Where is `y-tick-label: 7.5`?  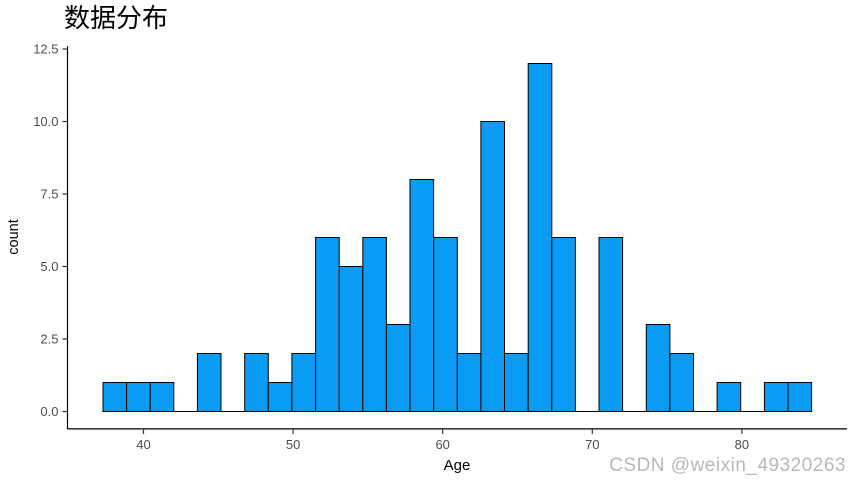
y-tick-label: 7.5 is located at coordinates (49, 194).